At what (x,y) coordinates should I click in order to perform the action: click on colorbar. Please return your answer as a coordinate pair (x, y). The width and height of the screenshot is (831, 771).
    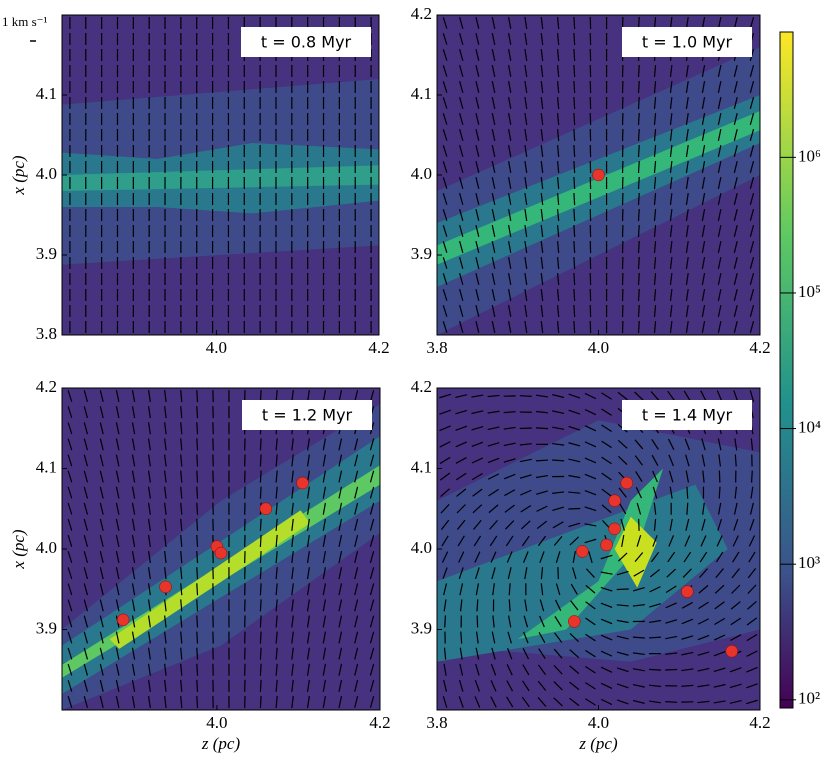
    Looking at the image, I should click on (786, 370).